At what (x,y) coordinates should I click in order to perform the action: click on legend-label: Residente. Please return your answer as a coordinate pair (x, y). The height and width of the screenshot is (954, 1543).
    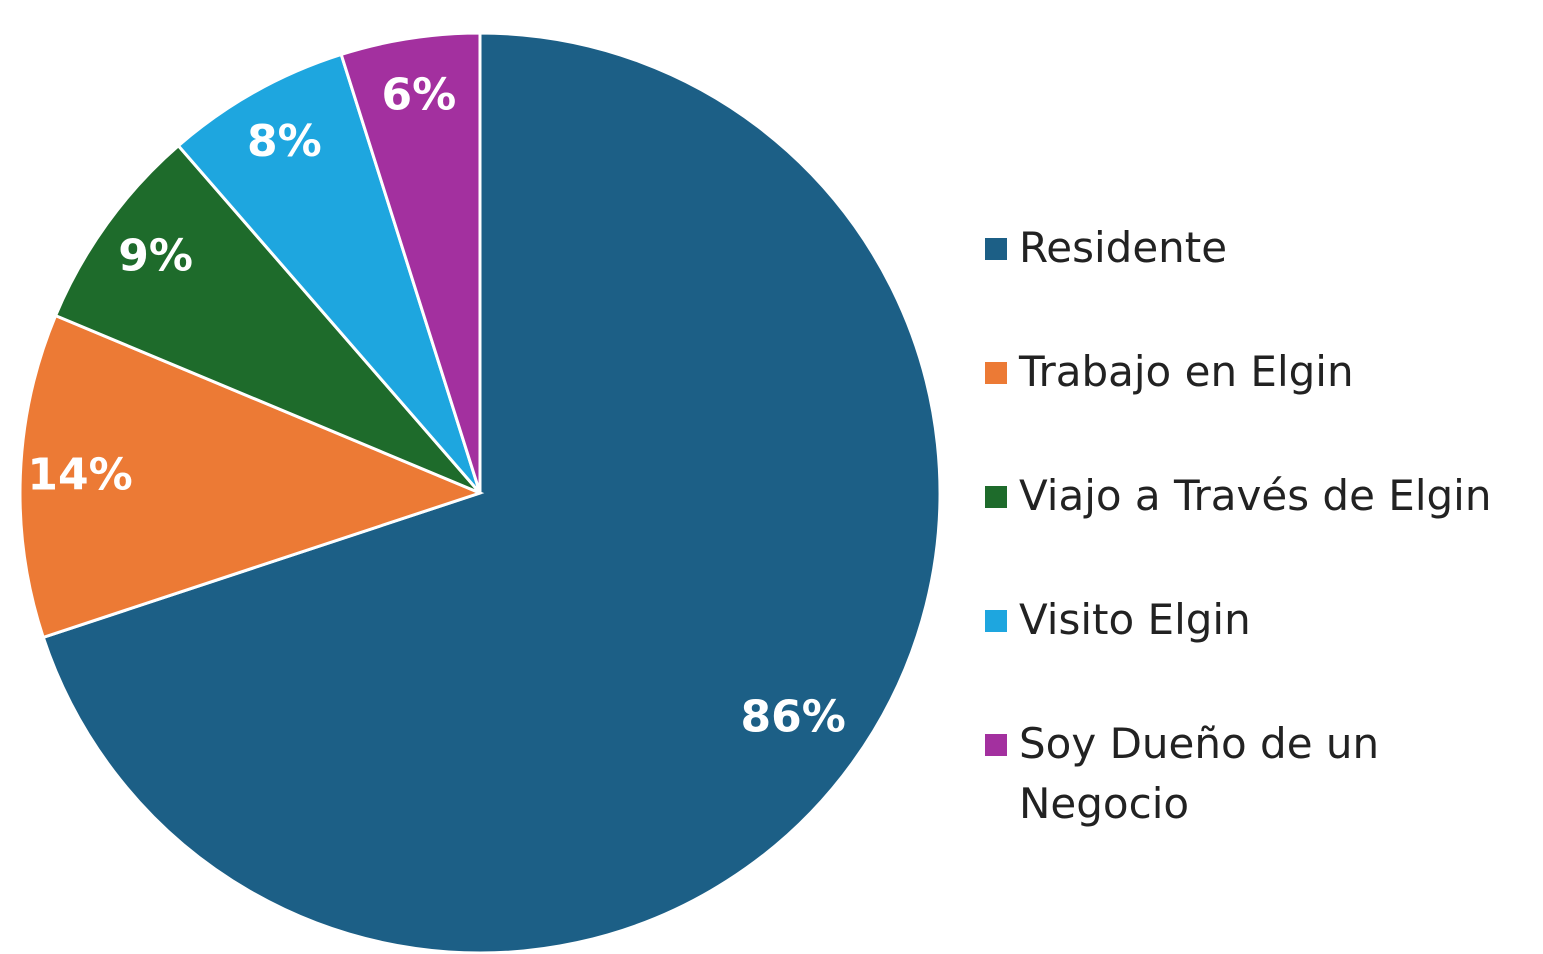
    Looking at the image, I should click on (1123, 247).